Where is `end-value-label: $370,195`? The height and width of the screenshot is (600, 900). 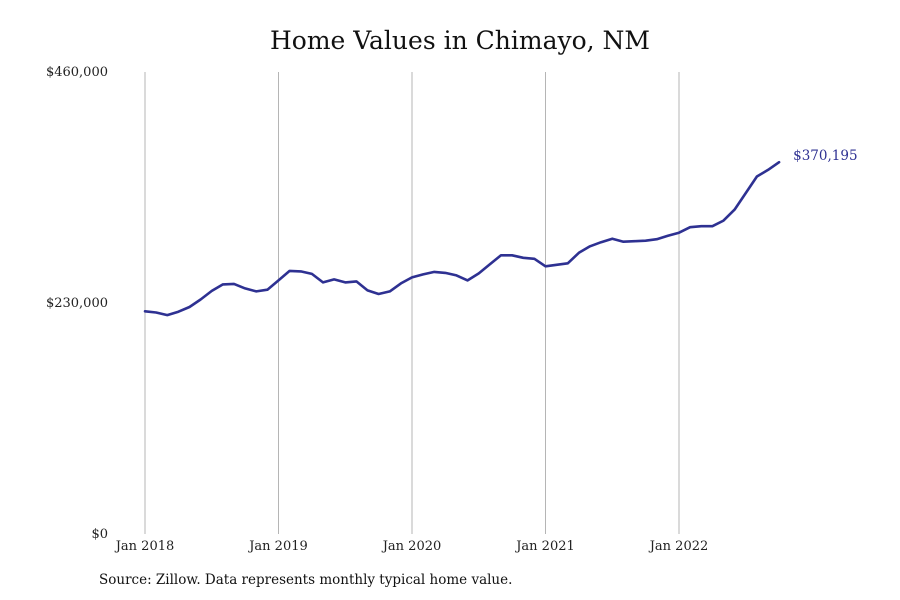 end-value-label: $370,195 is located at coordinates (825, 156).